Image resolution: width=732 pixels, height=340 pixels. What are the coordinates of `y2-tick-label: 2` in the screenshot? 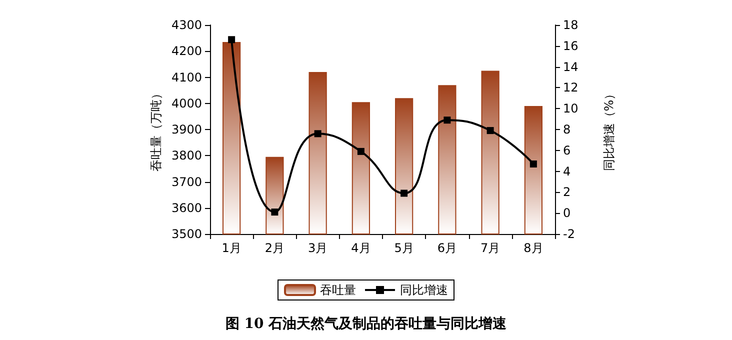 It's located at (567, 192).